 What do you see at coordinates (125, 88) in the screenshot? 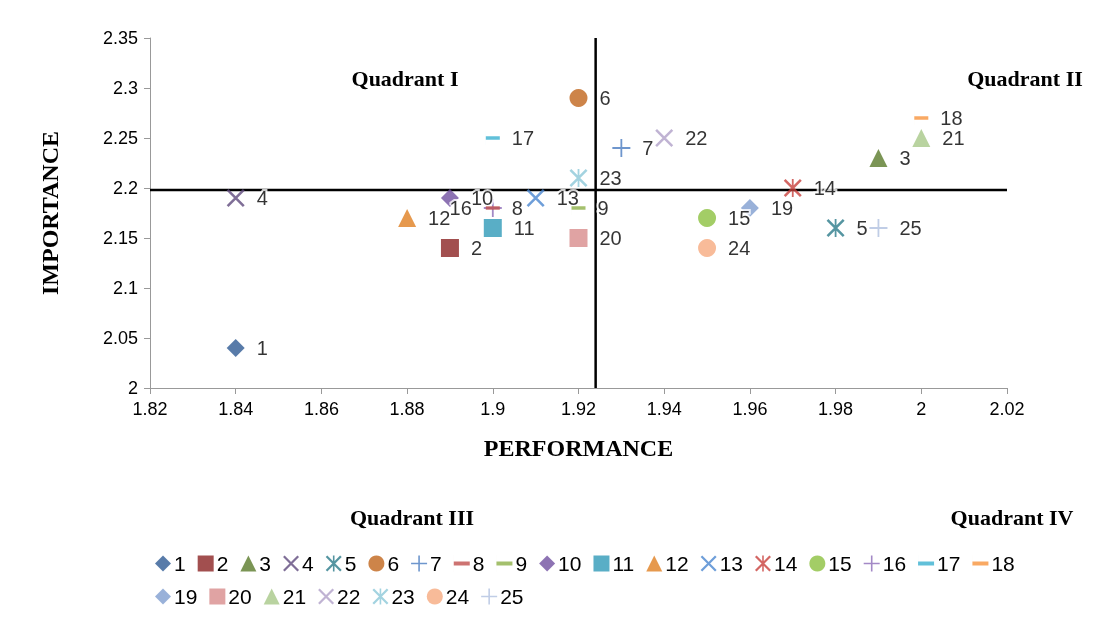
I see `y-tick-label: 2.3` at bounding box center [125, 88].